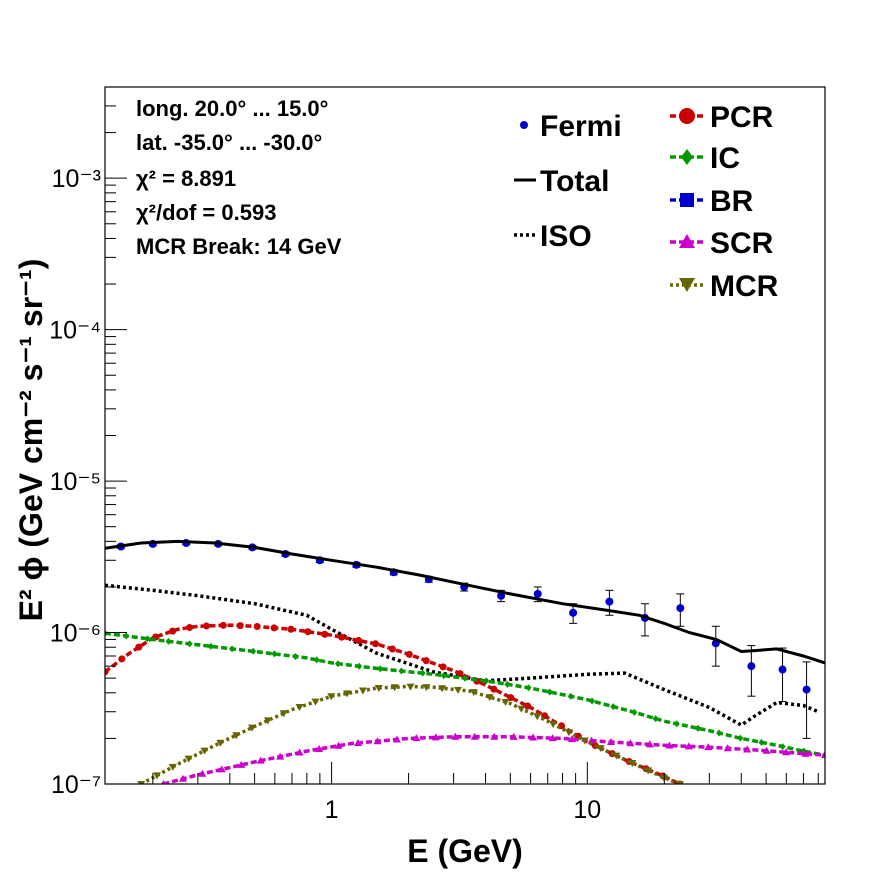 The height and width of the screenshot is (872, 896). Describe the element at coordinates (742, 117) in the screenshot. I see `legend-label-pcr: PCR` at that location.